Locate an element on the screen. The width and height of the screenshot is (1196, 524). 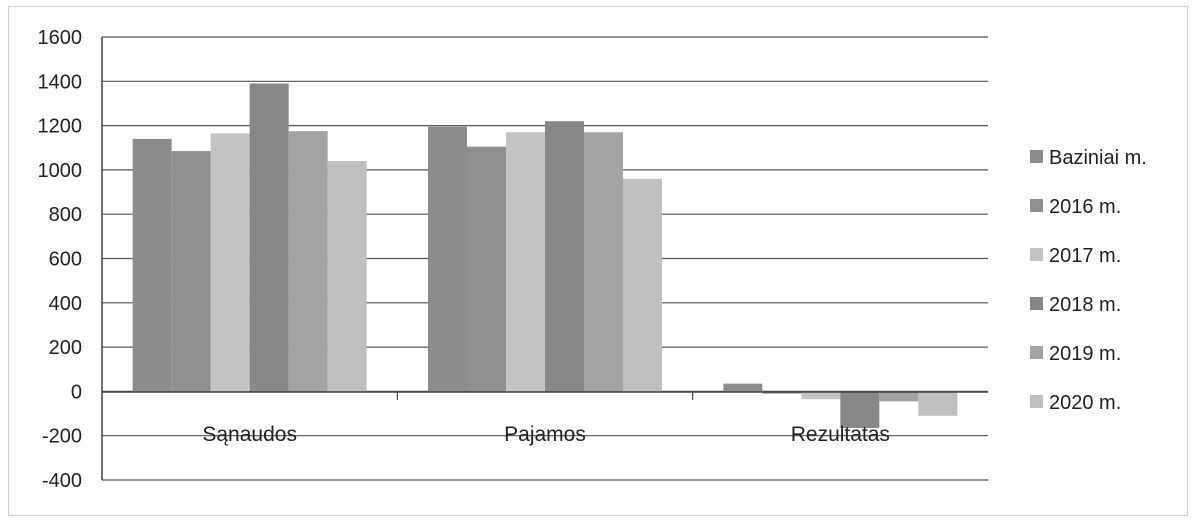
y-axis-ticks: 1600 1400 1200 1000 800 600 400 200 0 -200 -400 is located at coordinates (60, 259).